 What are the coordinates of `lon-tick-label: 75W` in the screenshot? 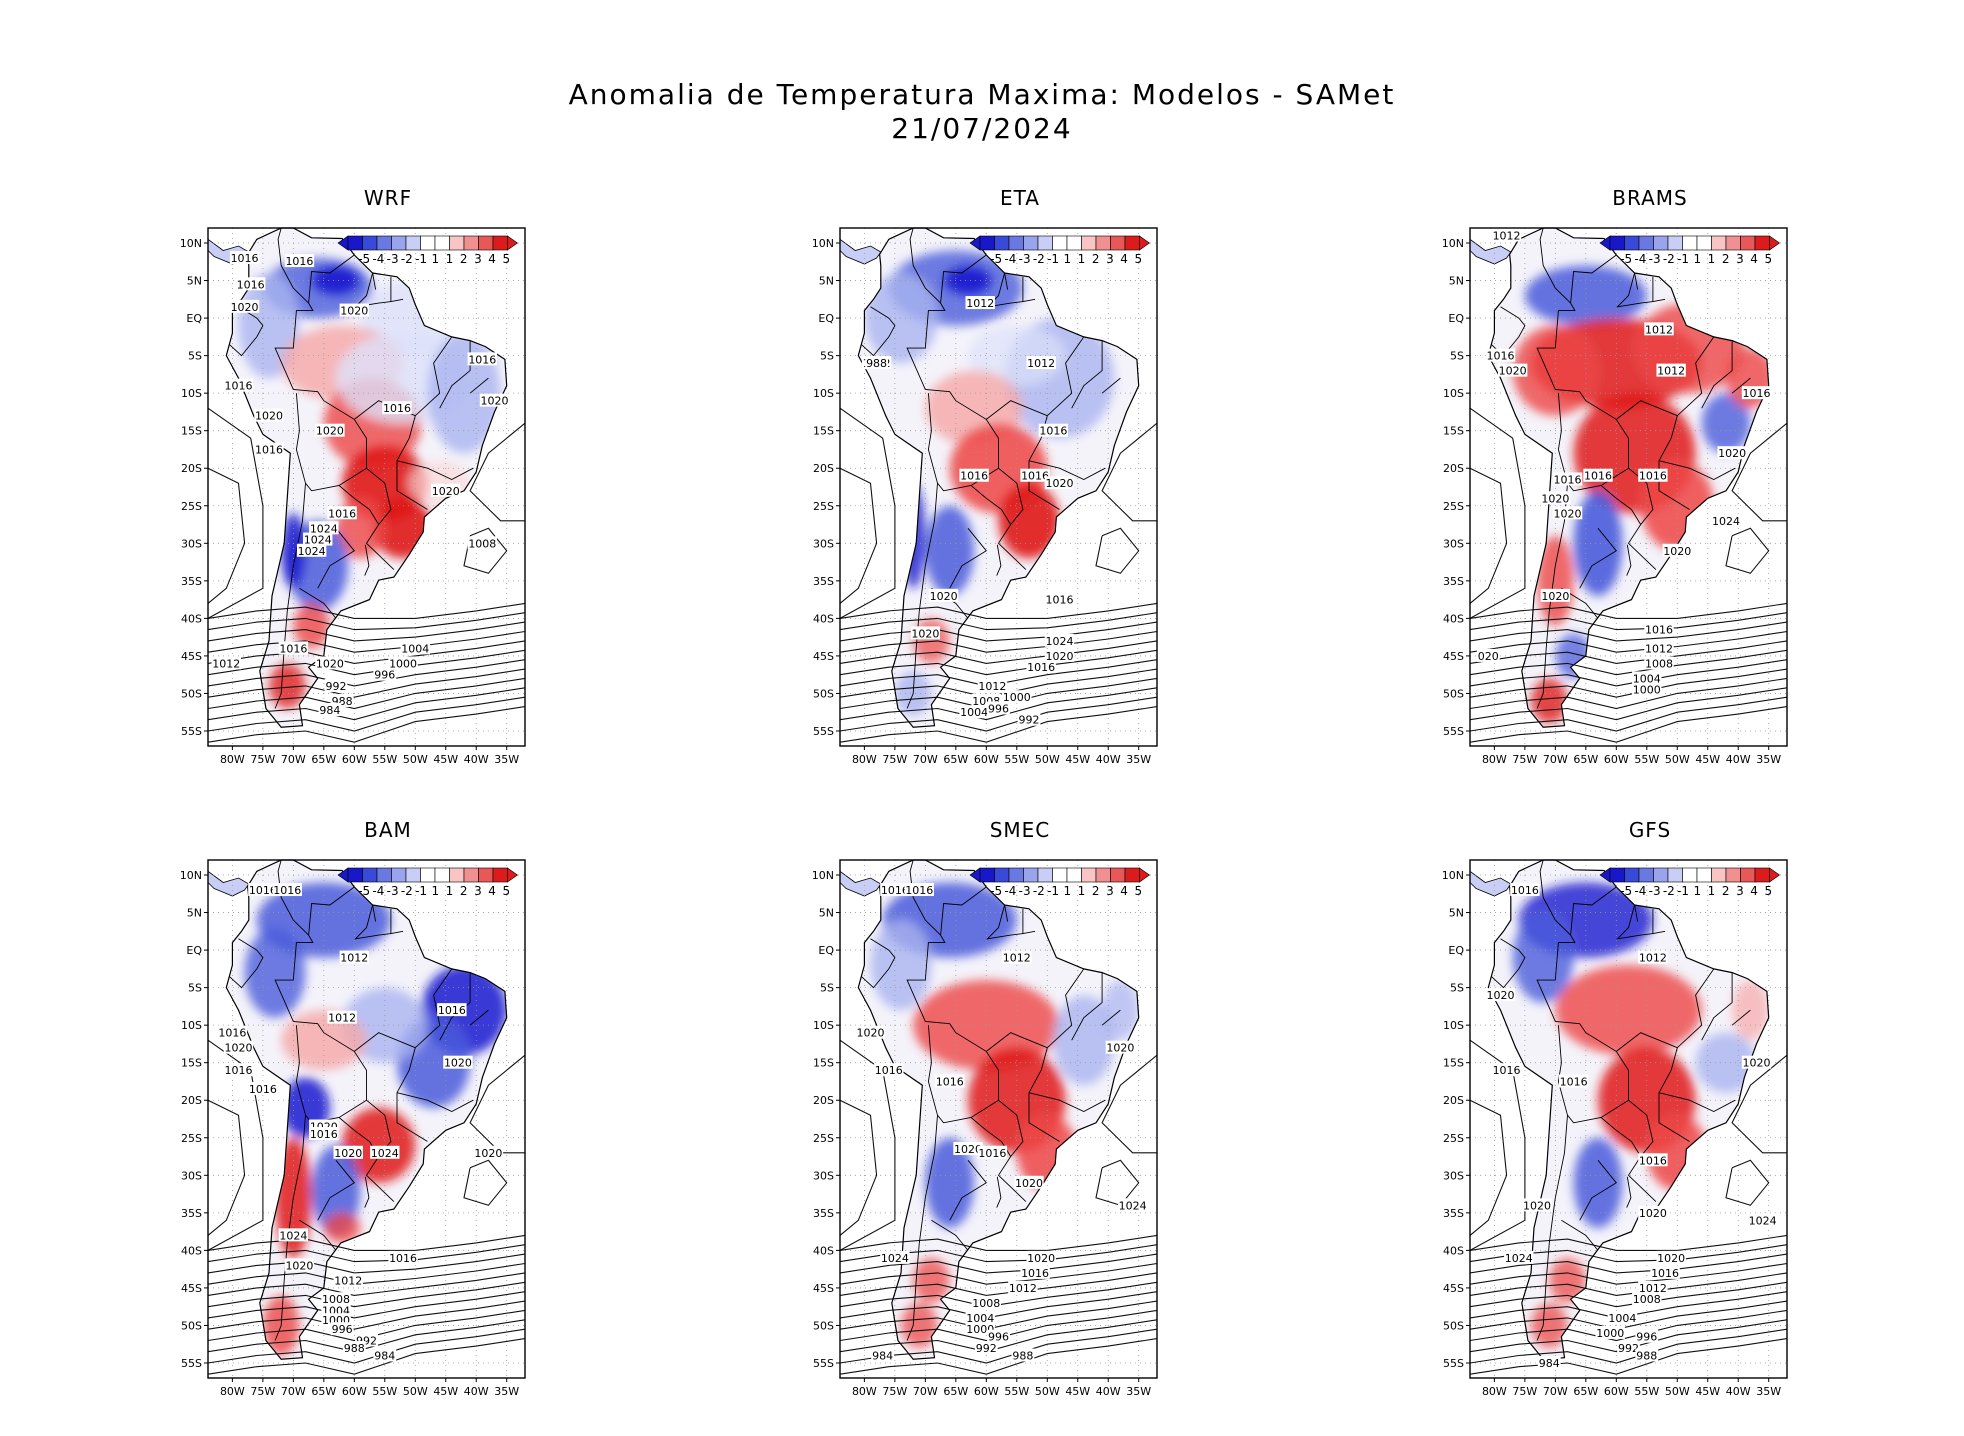 It's located at (894, 759).